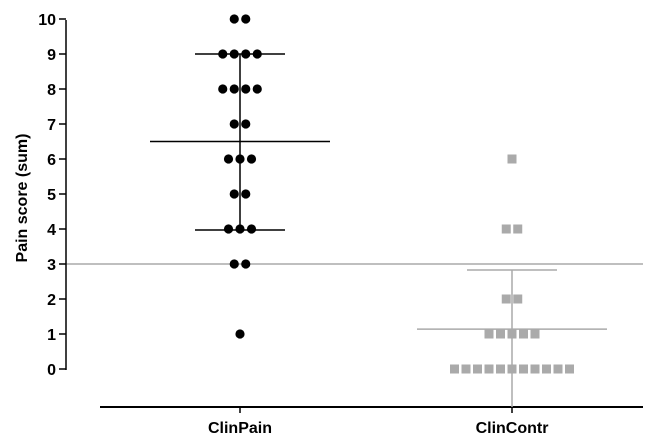 This screenshot has height=439, width=652. What do you see at coordinates (51, 370) in the screenshot?
I see `y-tick-label: 0` at bounding box center [51, 370].